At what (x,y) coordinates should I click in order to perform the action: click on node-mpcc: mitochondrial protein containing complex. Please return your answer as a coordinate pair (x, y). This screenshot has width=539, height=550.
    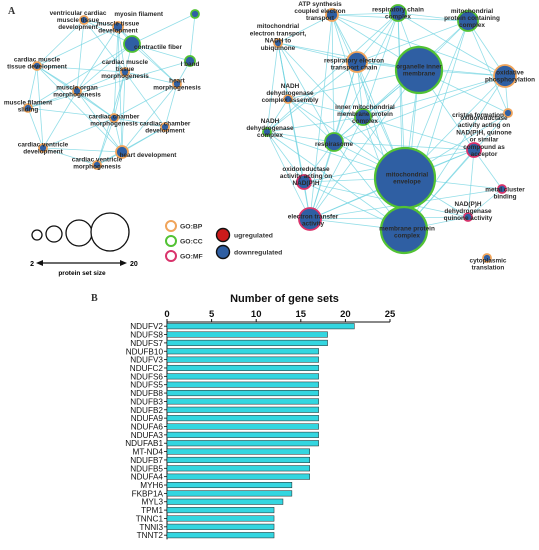
    Looking at the image, I should click on (472, 19).